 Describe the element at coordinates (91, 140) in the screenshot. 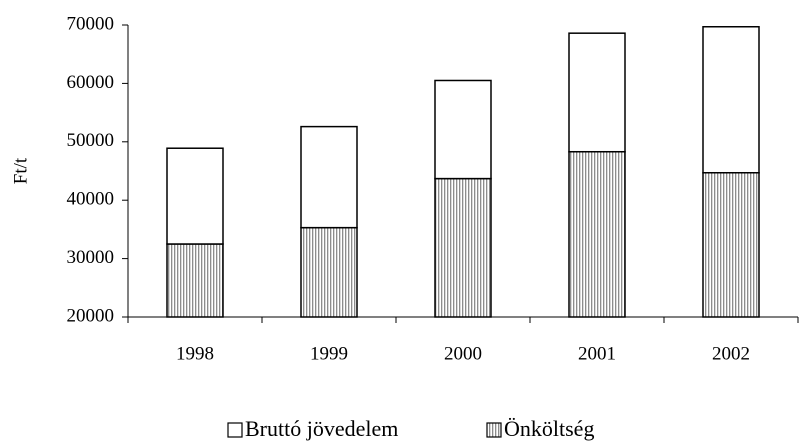

I see `y-tick-label: 50000` at that location.